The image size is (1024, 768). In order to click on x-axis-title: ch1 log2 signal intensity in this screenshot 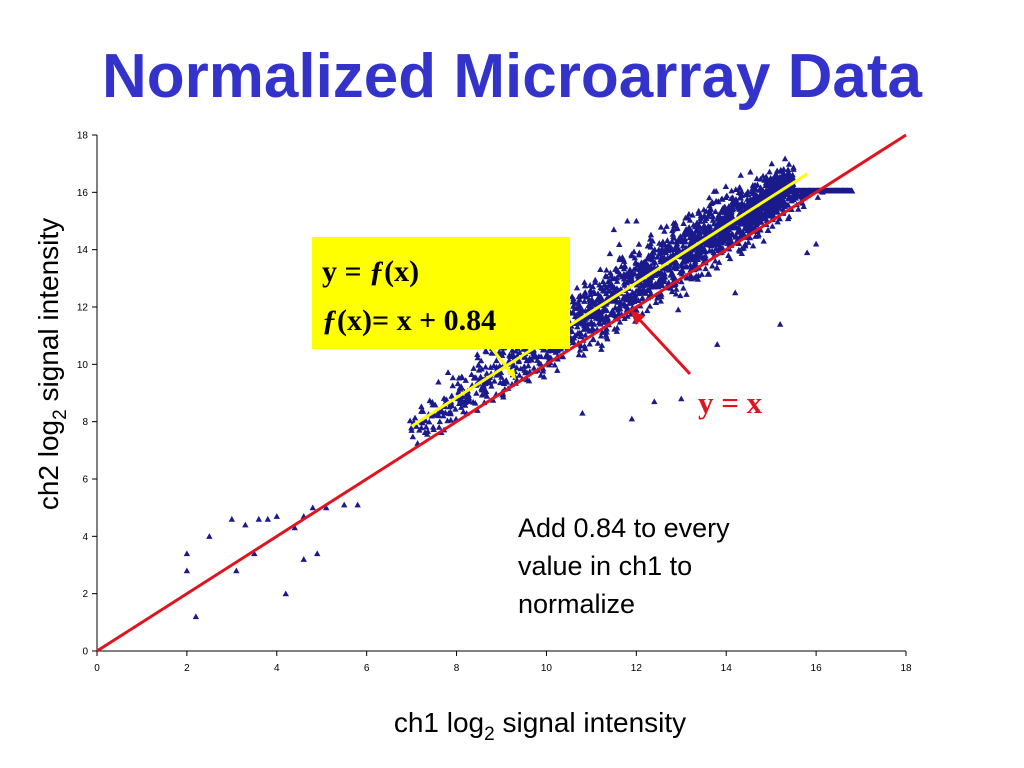, I will do `click(540, 726)`.